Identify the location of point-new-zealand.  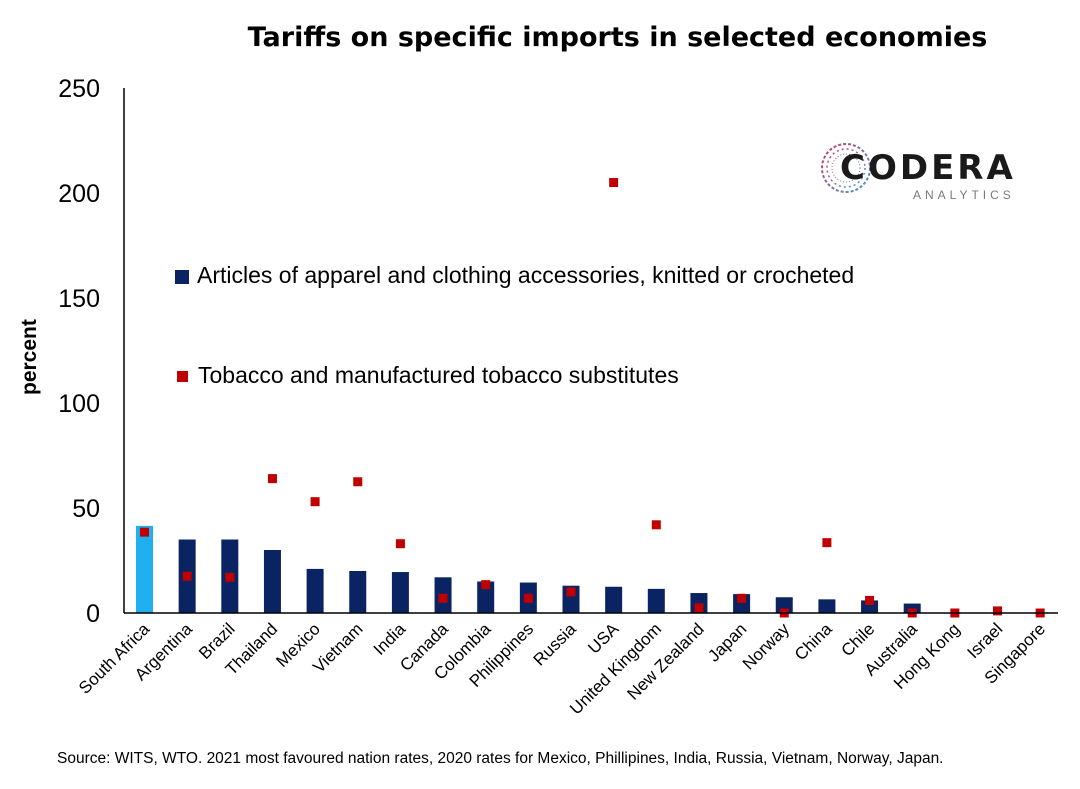
(699, 608).